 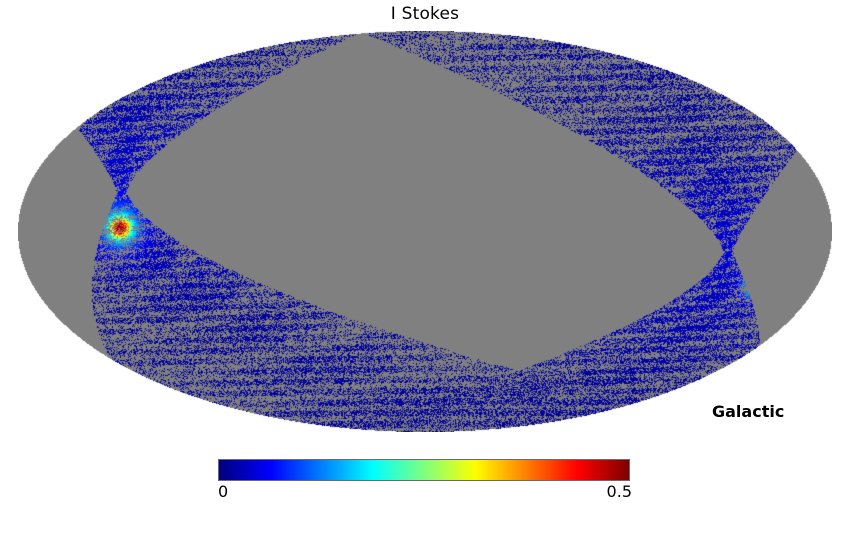 What do you see at coordinates (223, 491) in the screenshot?
I see `colorbar-min-label: 0` at bounding box center [223, 491].